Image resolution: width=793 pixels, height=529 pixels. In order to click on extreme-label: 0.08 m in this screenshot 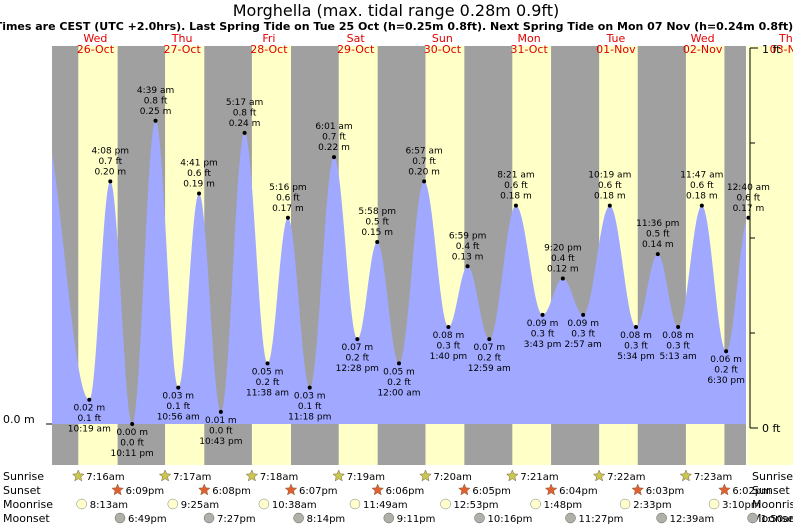, I will do `click(449, 336)`.